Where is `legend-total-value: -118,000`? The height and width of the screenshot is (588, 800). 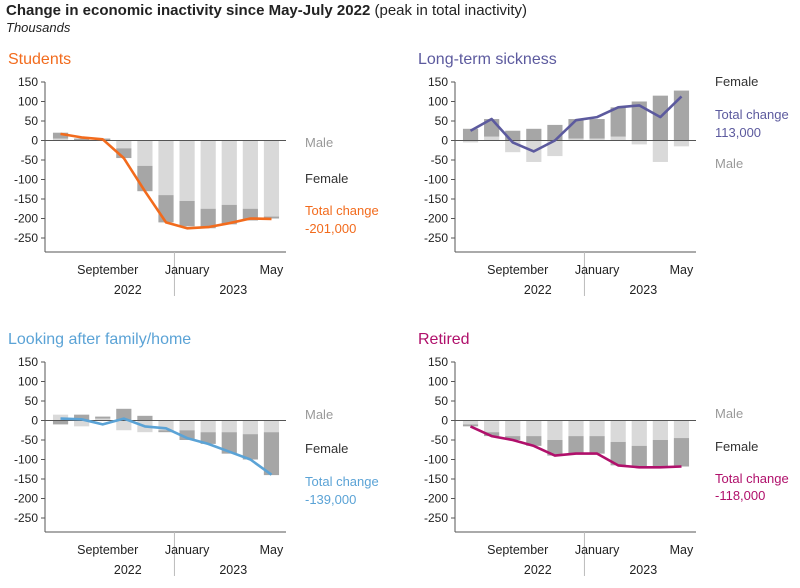
legend-total-value: -118,000 is located at coordinates (740, 495).